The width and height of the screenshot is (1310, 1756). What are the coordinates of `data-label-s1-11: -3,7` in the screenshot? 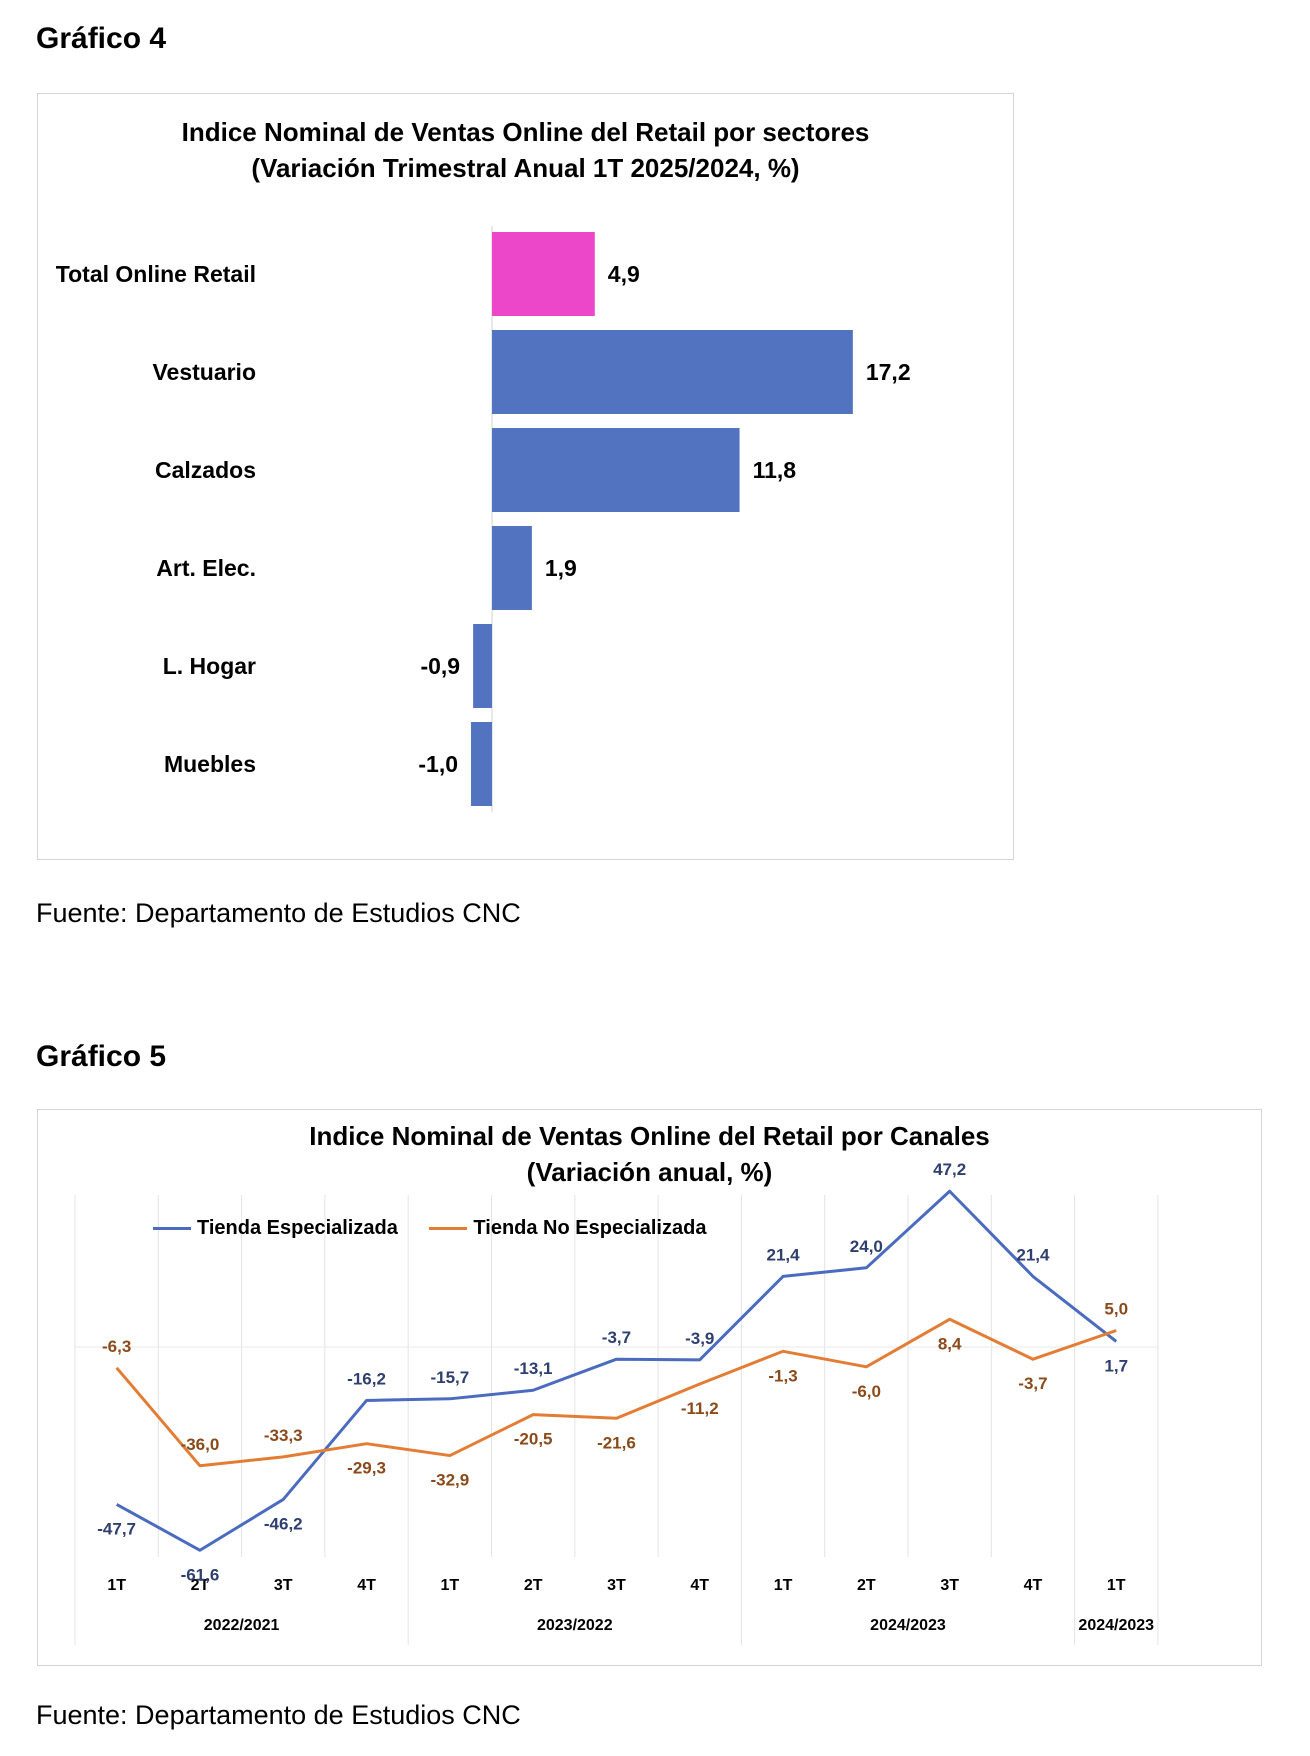 It's located at (1032, 1383).